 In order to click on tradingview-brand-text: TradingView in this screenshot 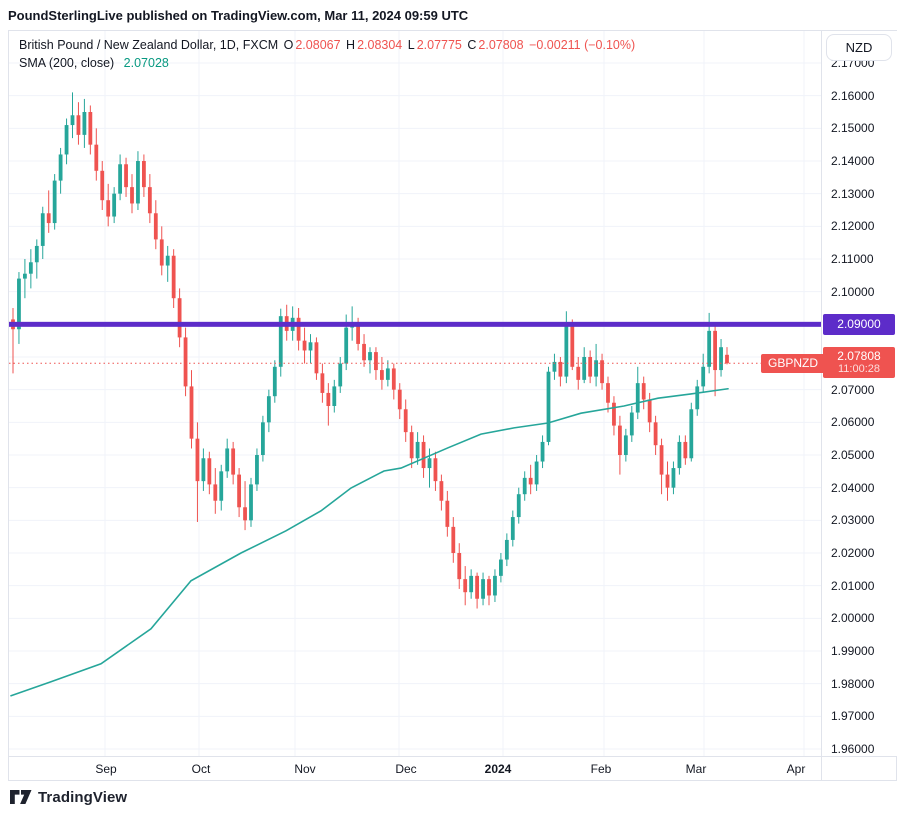, I will do `click(83, 797)`.